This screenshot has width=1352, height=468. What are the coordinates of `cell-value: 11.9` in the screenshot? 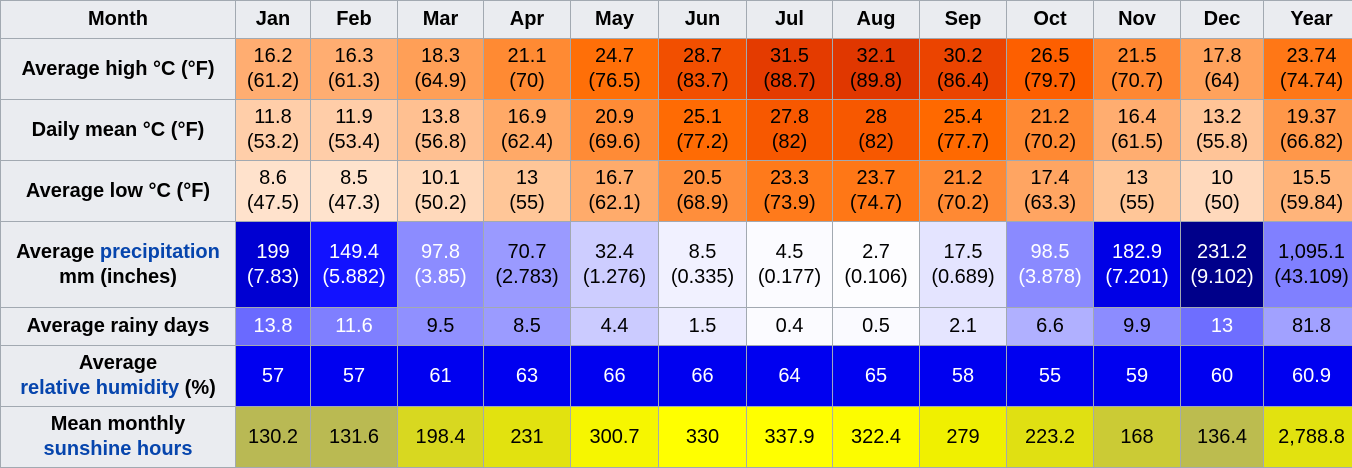 It's located at (354, 117).